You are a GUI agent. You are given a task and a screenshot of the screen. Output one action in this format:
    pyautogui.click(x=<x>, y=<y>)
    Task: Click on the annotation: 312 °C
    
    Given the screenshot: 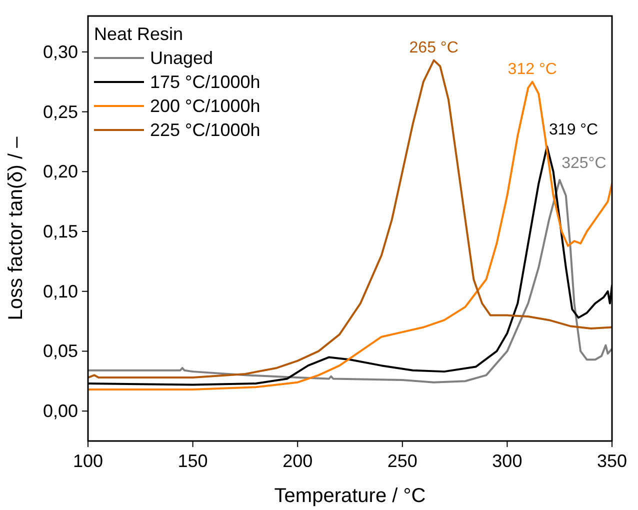 What is the action you would take?
    pyautogui.click(x=532, y=69)
    